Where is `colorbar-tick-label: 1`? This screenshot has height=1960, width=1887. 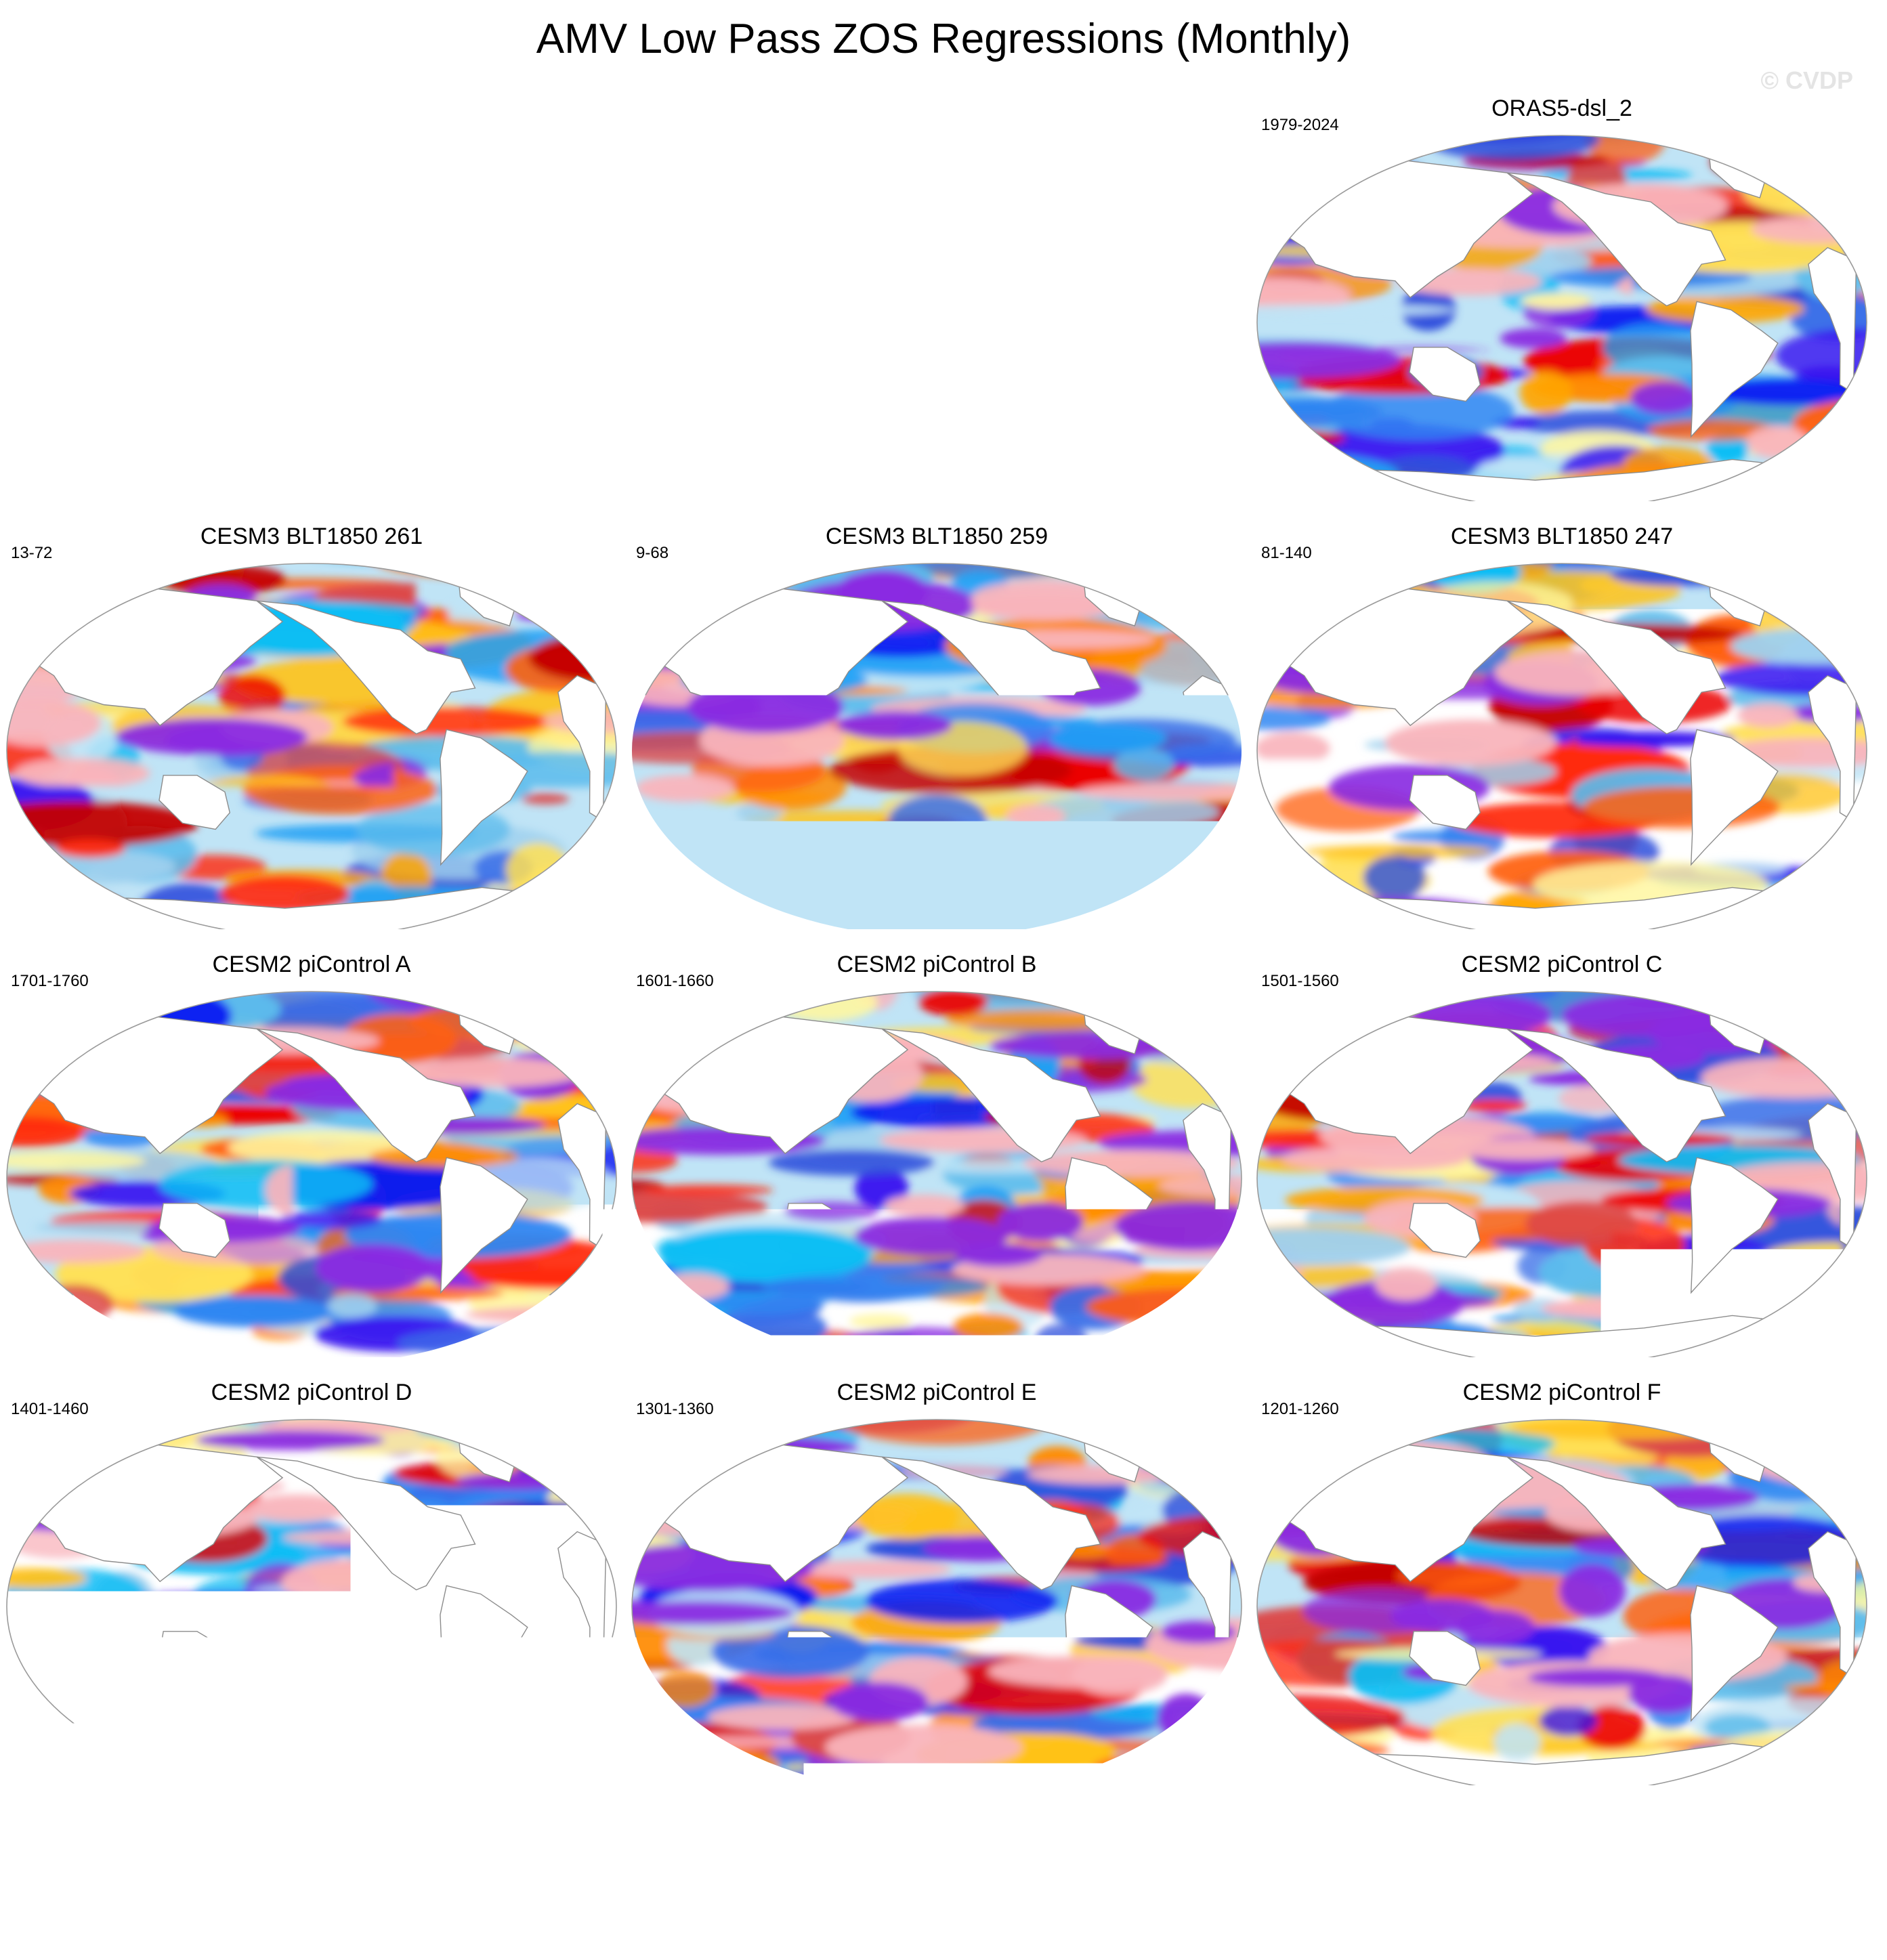
colorbar-tick-label: 1 is located at coordinates (1000, 1887).